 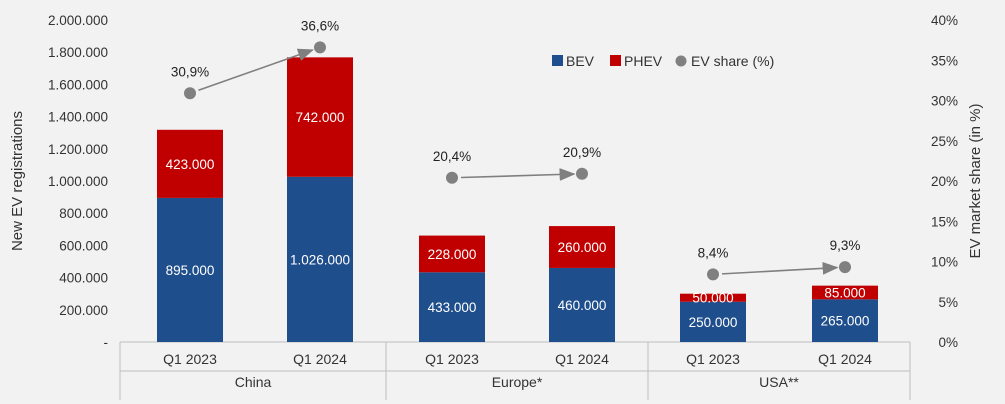 What do you see at coordinates (975, 180) in the screenshot?
I see `y2-axis-title: EV market share (in %)` at bounding box center [975, 180].